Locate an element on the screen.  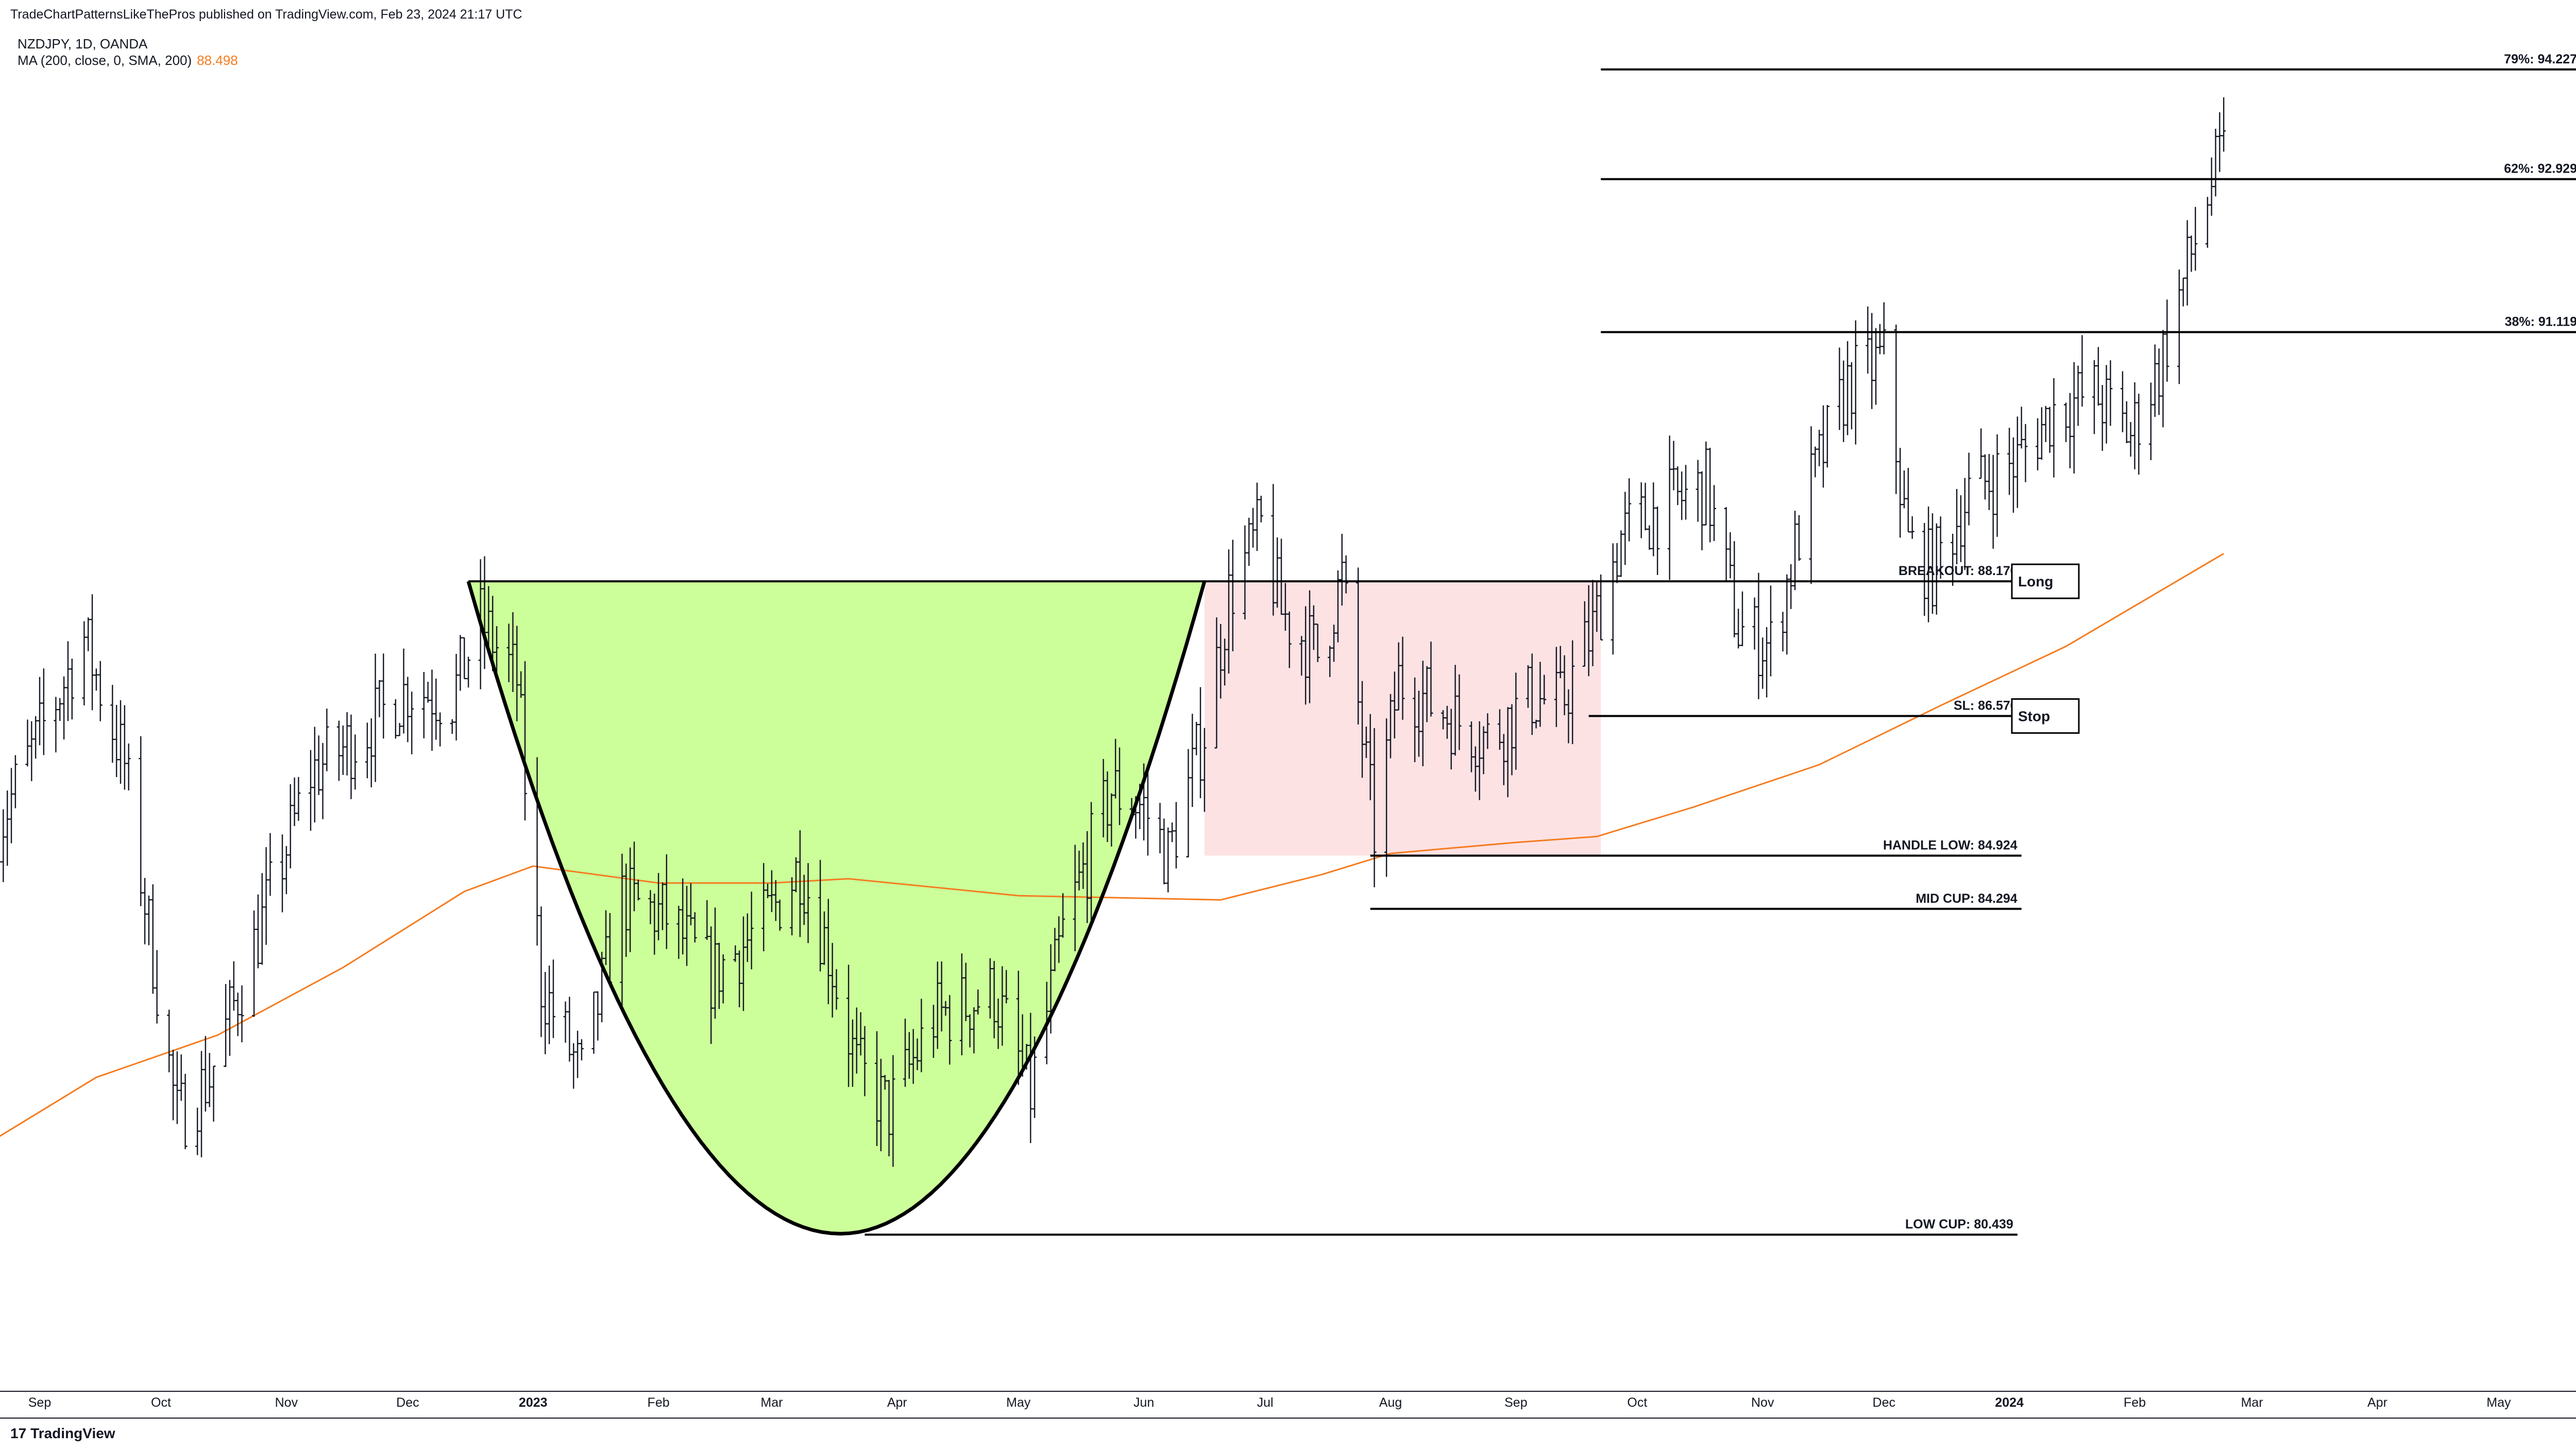
time-tick-label: Jun is located at coordinates (1143, 1402).